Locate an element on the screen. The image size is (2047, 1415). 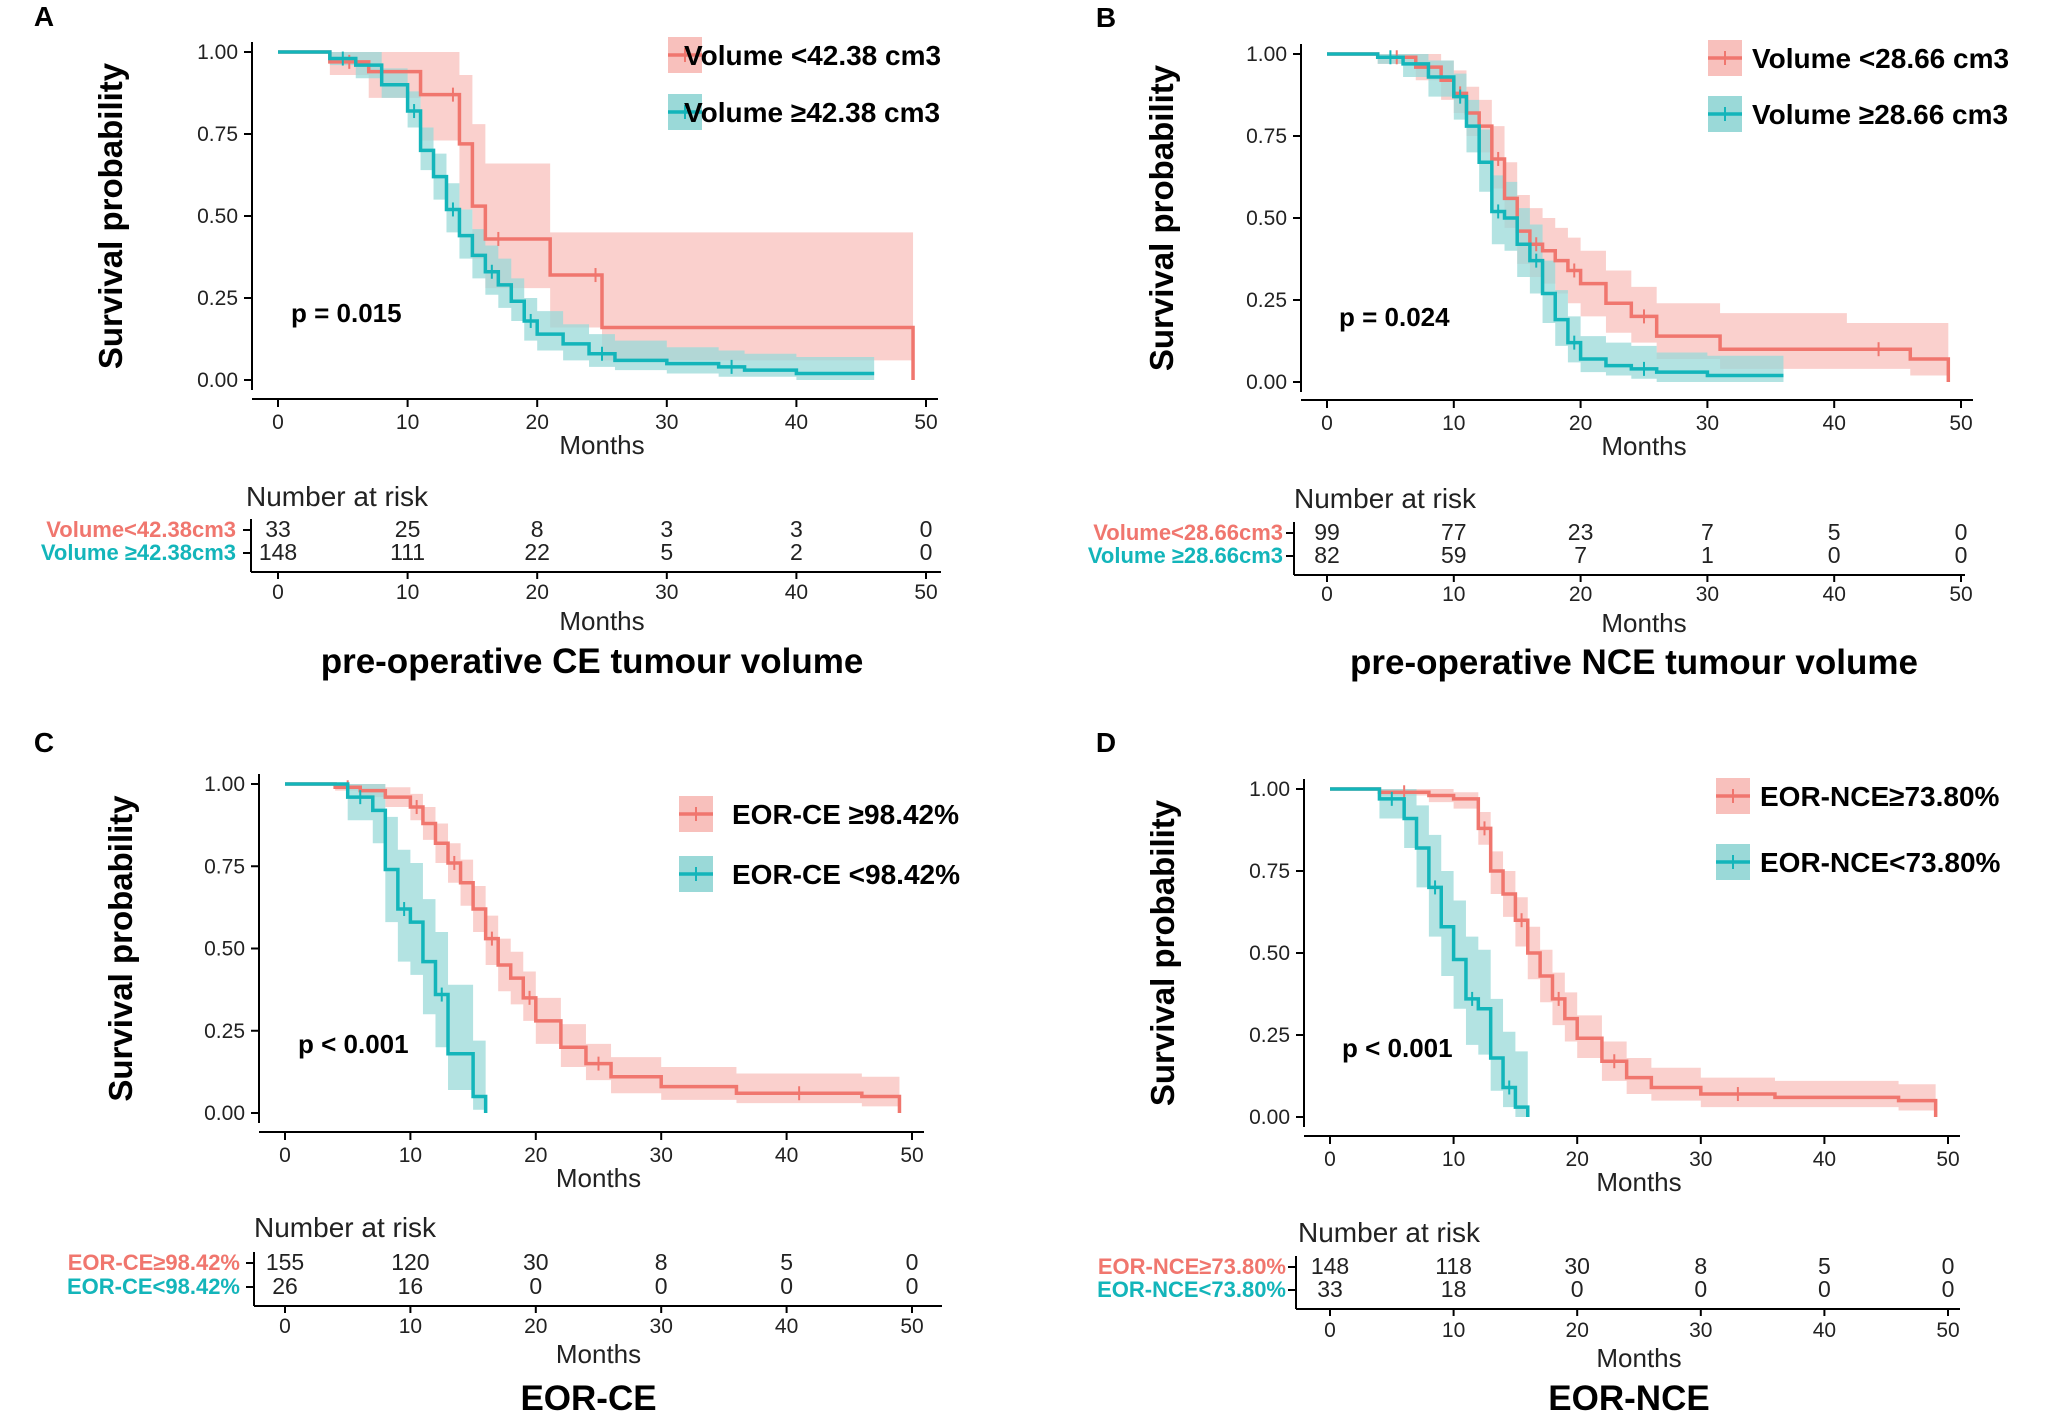
risk-count: 2 is located at coordinates (796, 552).